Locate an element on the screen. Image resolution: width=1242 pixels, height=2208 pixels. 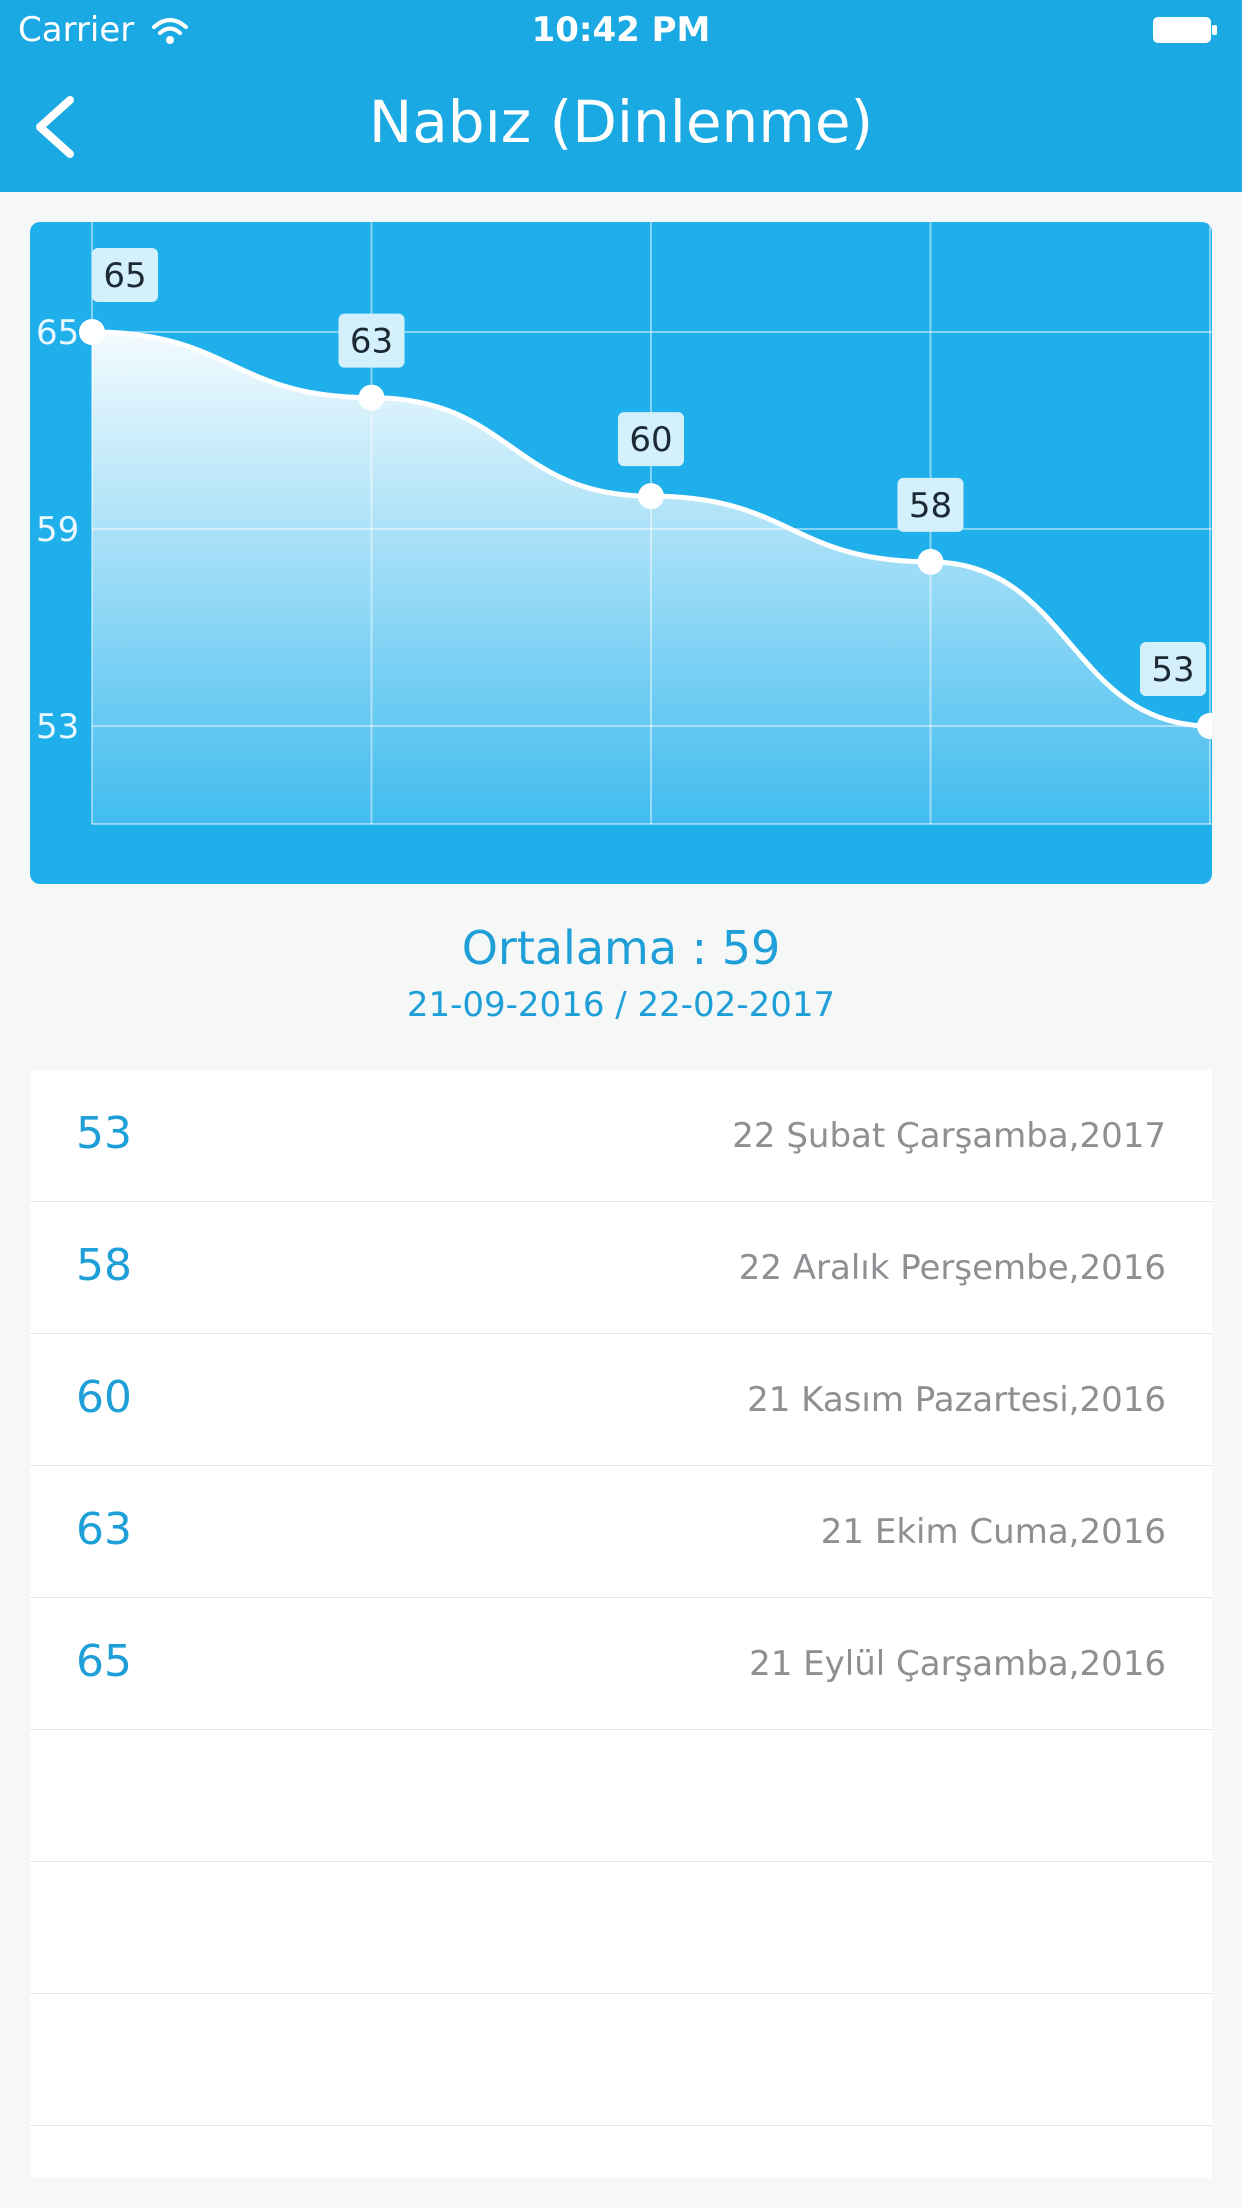
data-label: 60 is located at coordinates (650, 440).